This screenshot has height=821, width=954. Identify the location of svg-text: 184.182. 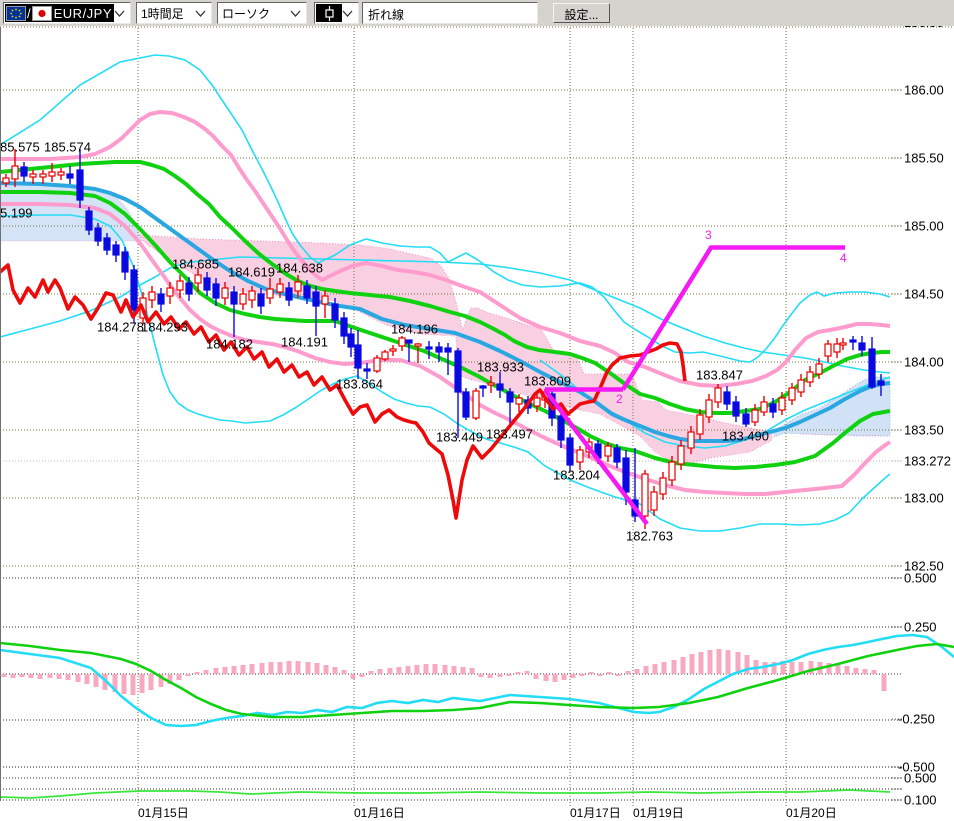
(229, 344).